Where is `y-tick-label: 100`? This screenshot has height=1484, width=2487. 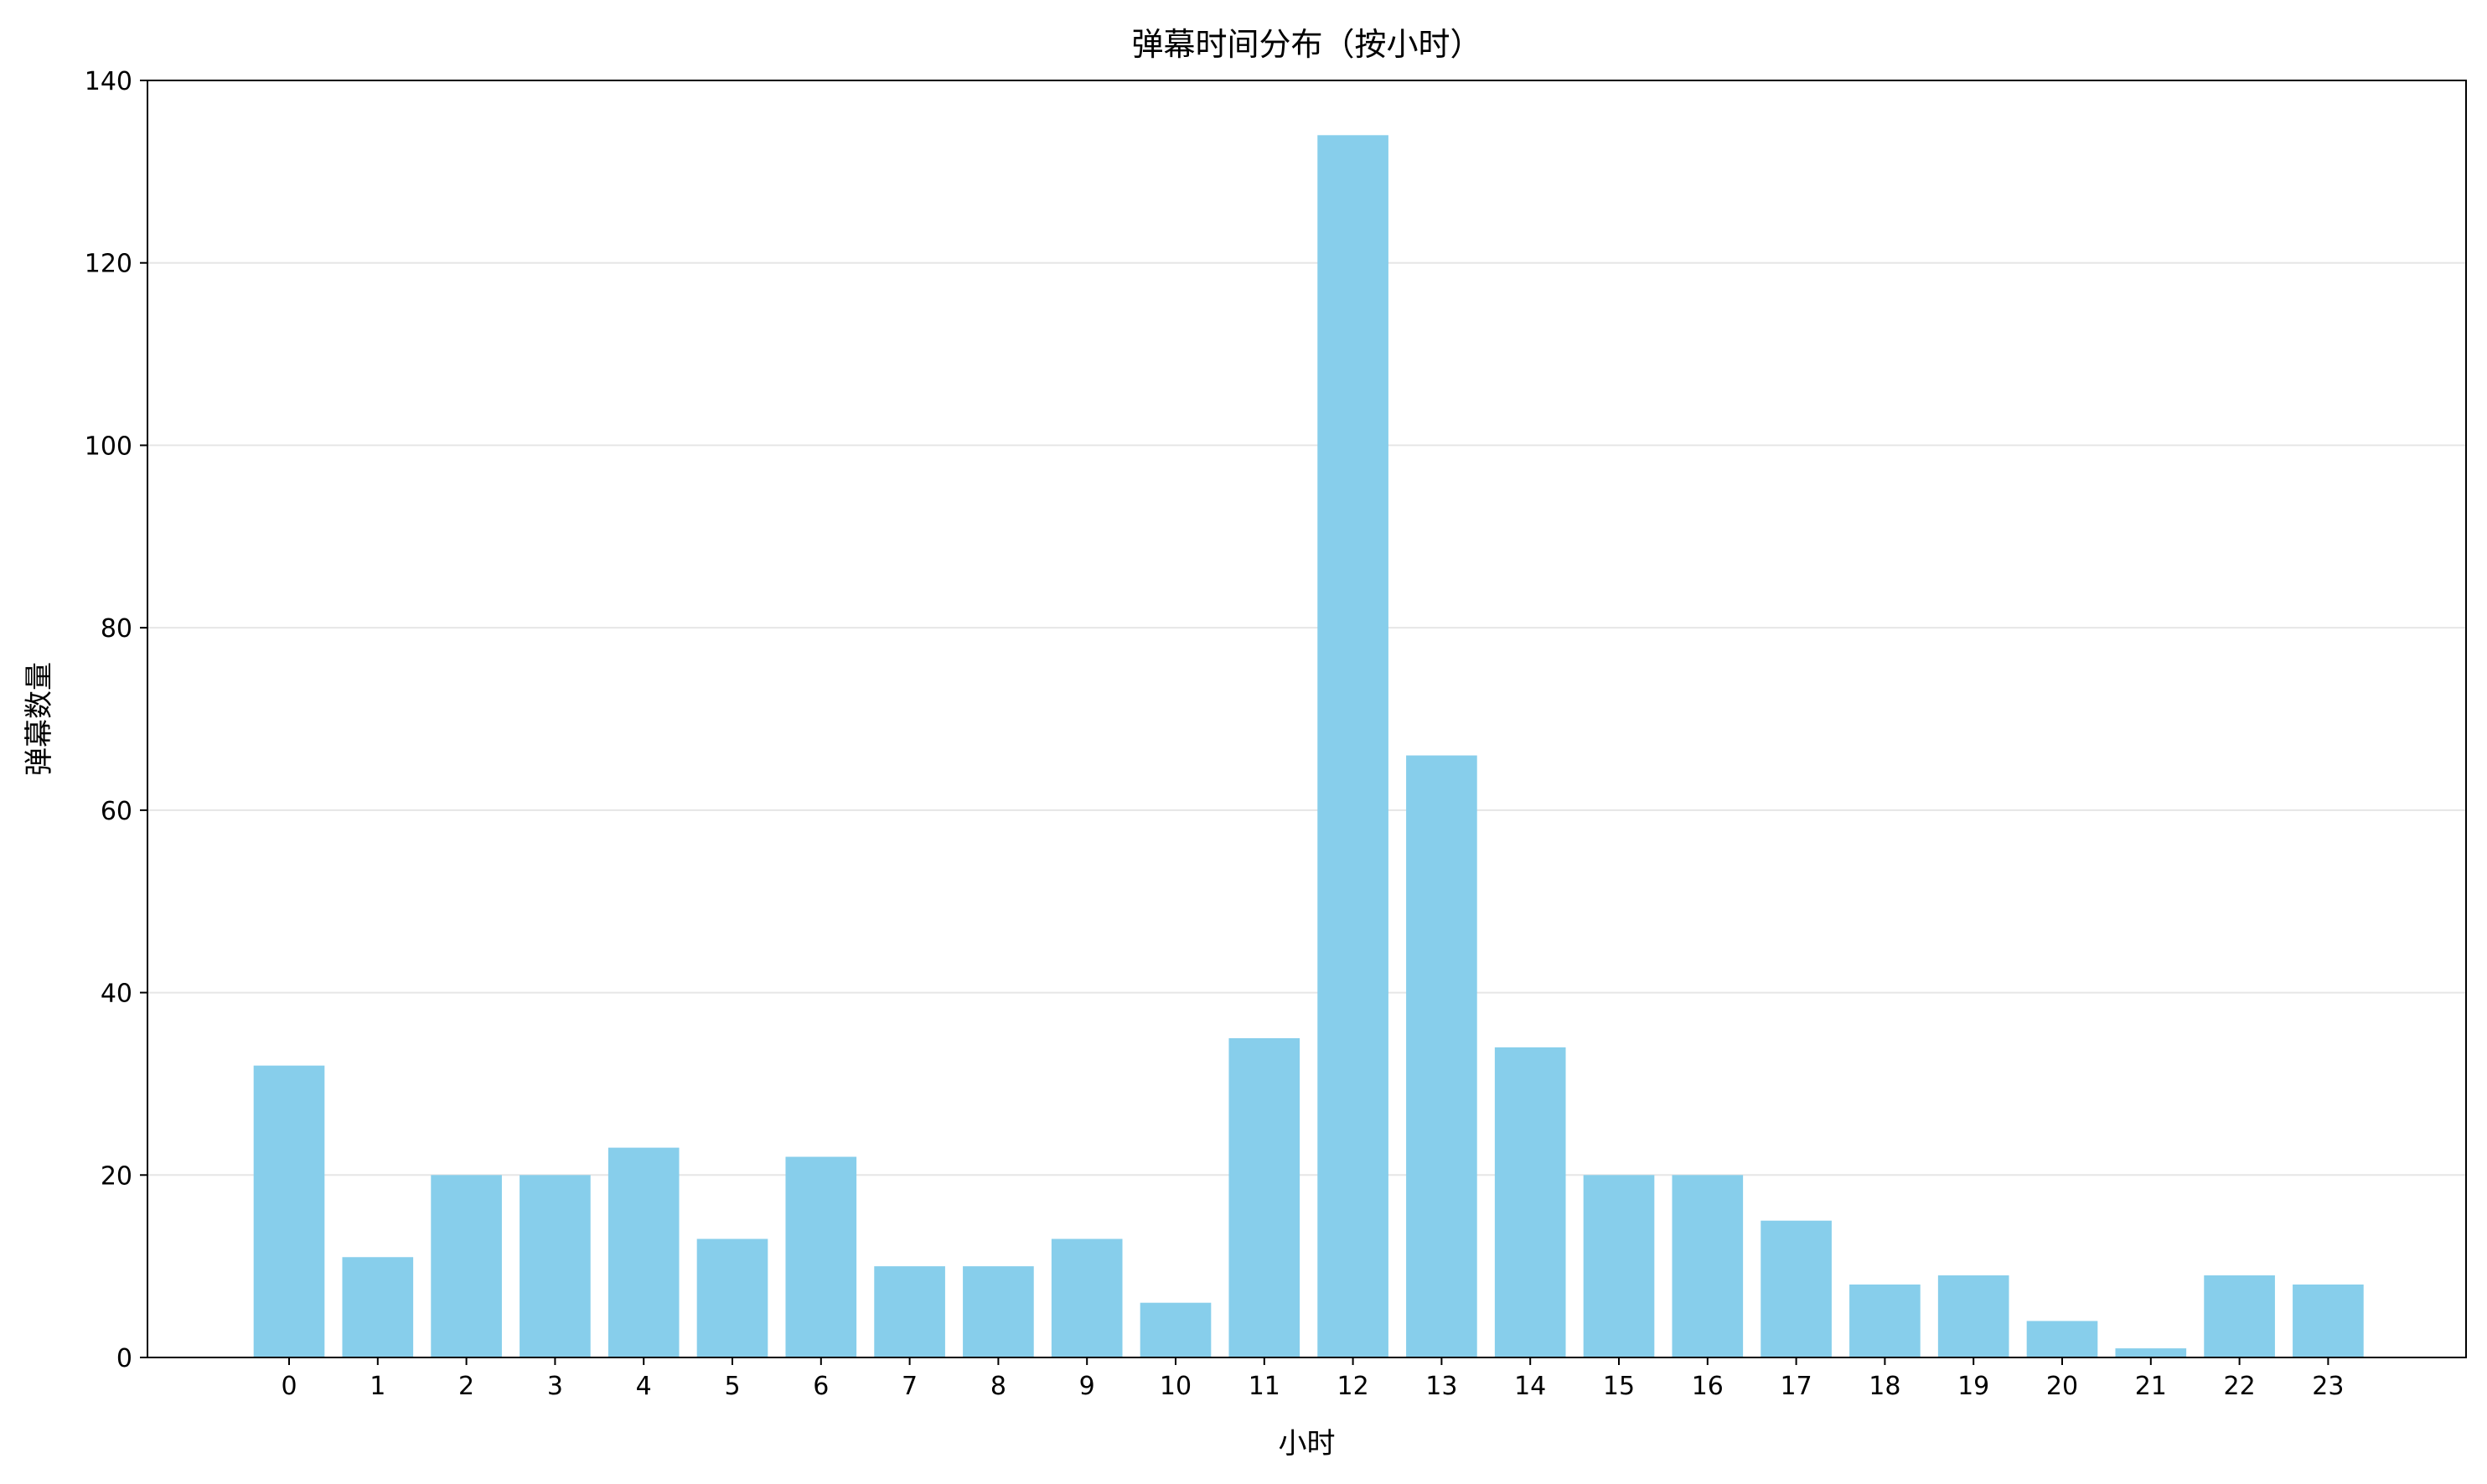
y-tick-label: 100 is located at coordinates (109, 446).